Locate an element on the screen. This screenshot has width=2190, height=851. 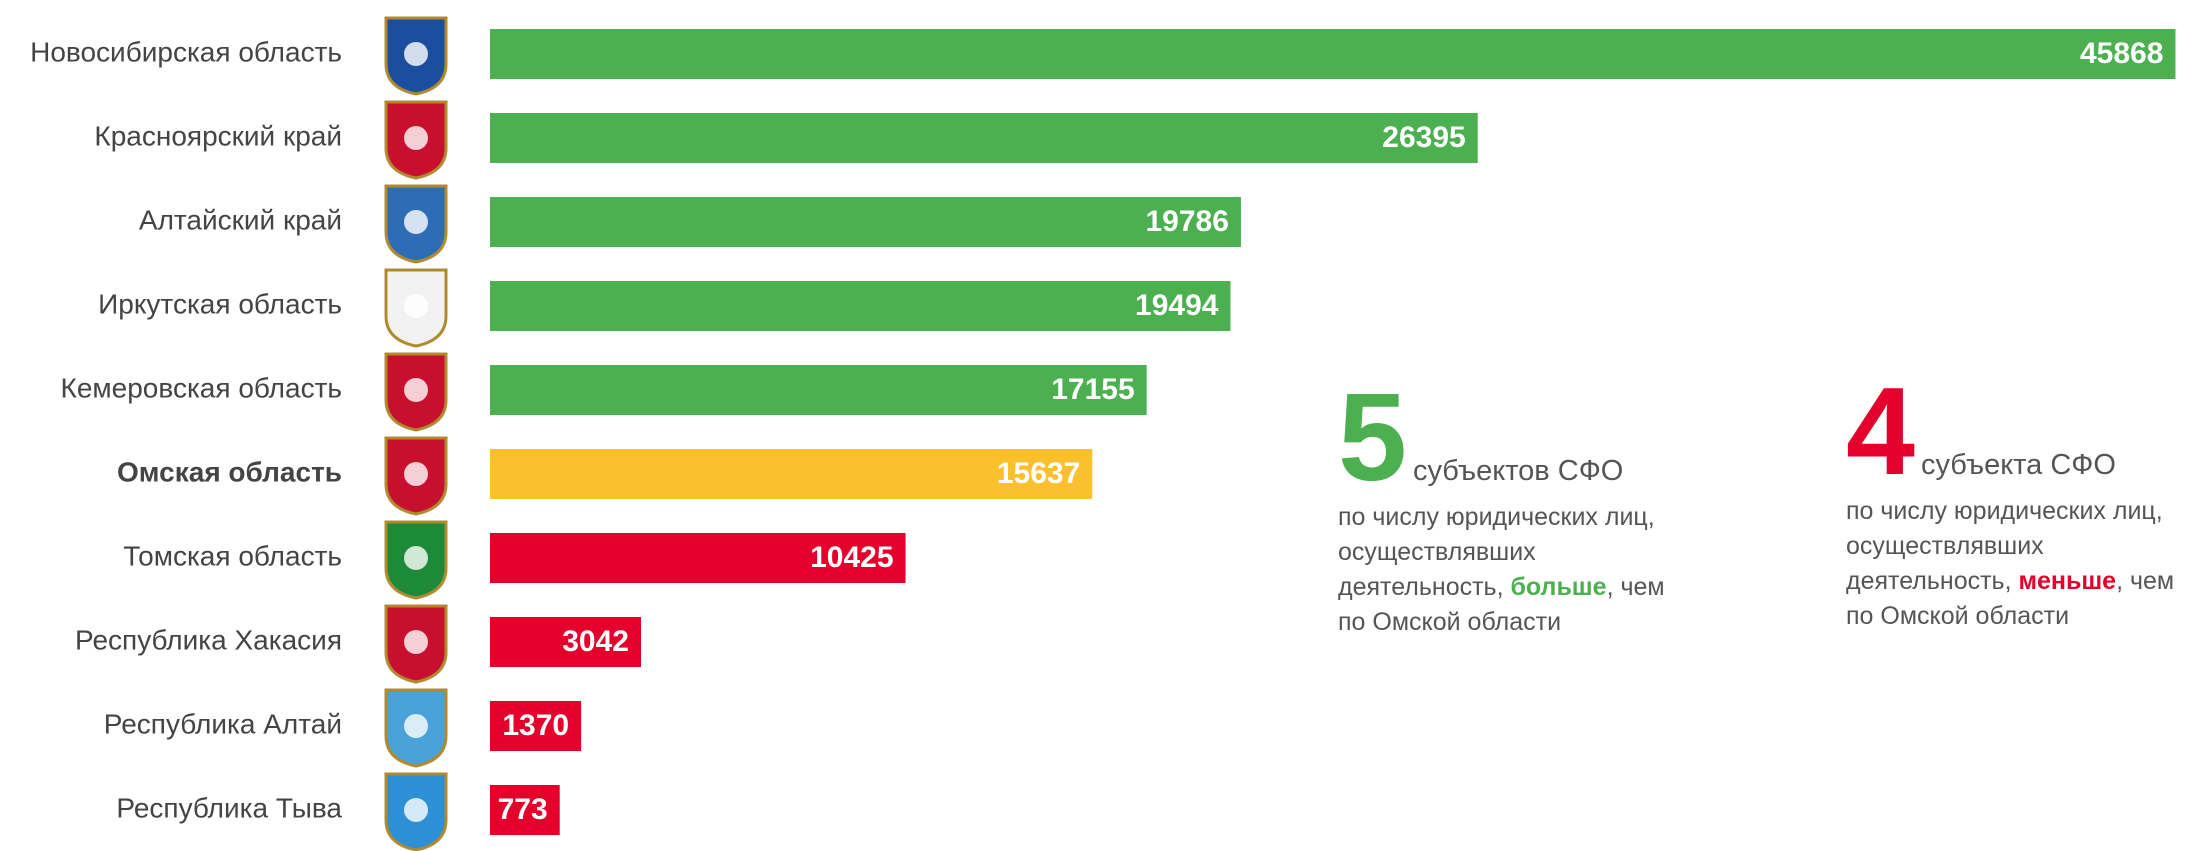
category-label: Томская область is located at coordinates (232, 555).